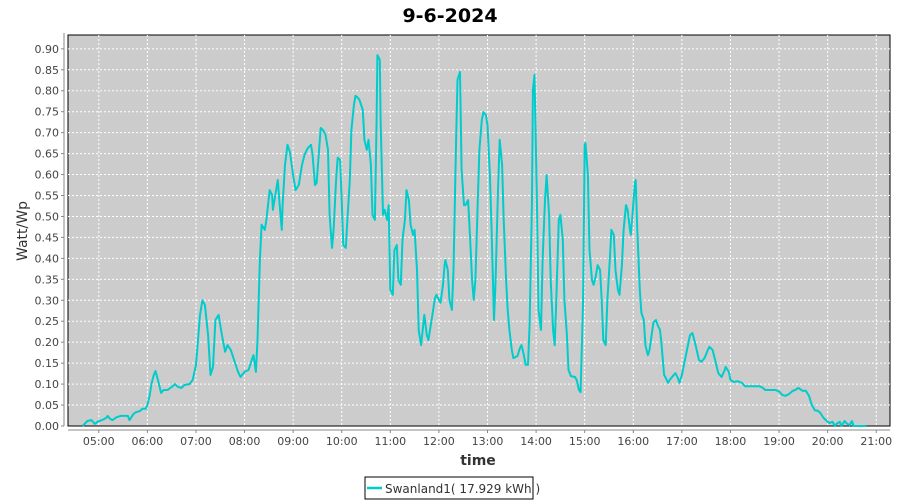 The image size is (900, 504). I want to click on x-tick-label: 18:00, so click(731, 441).